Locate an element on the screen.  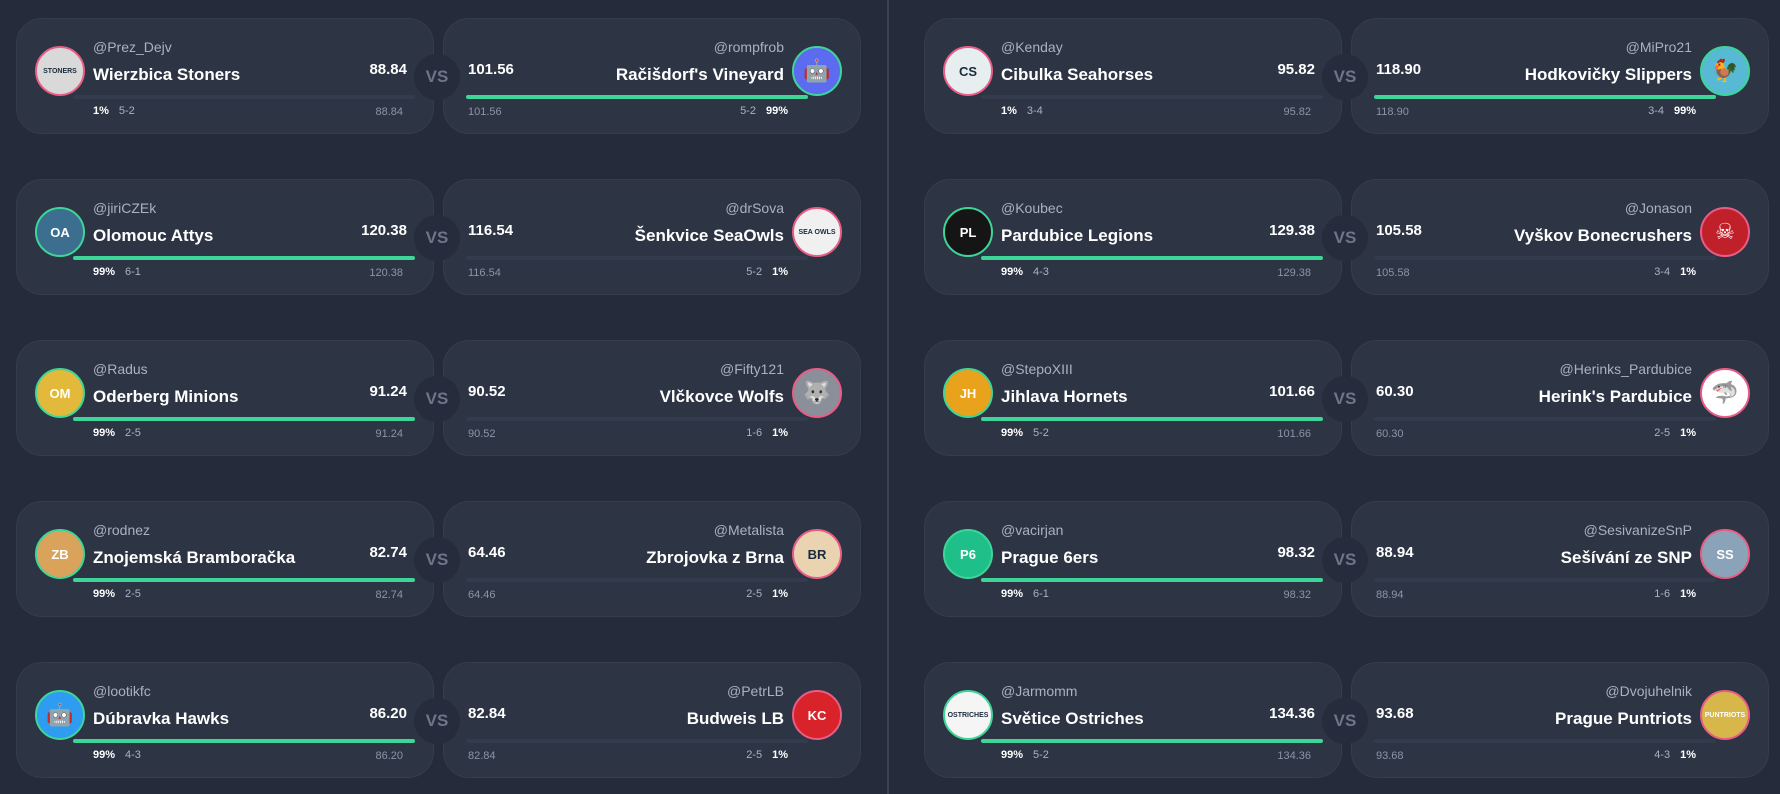
team-owner-handle: @Koubec is located at coordinates (1032, 208).